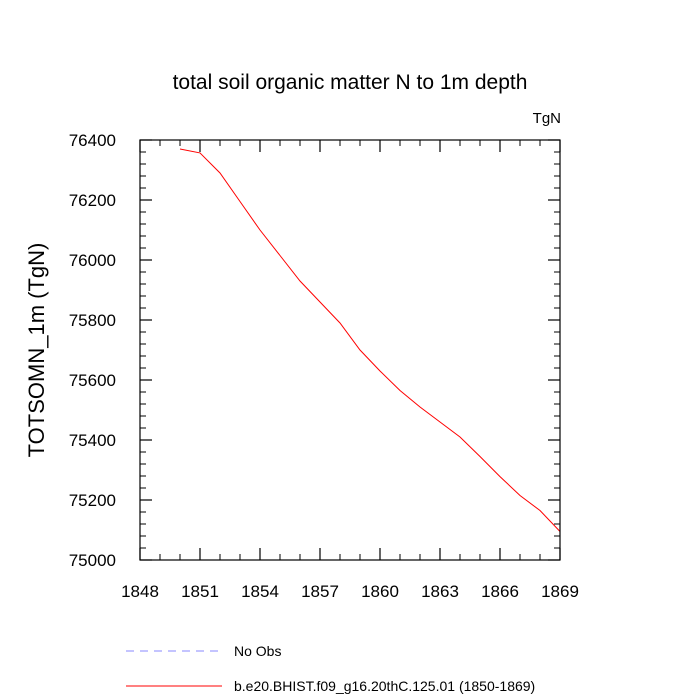 This screenshot has width=700, height=700. I want to click on y-tick-label: 76200, so click(92, 200).